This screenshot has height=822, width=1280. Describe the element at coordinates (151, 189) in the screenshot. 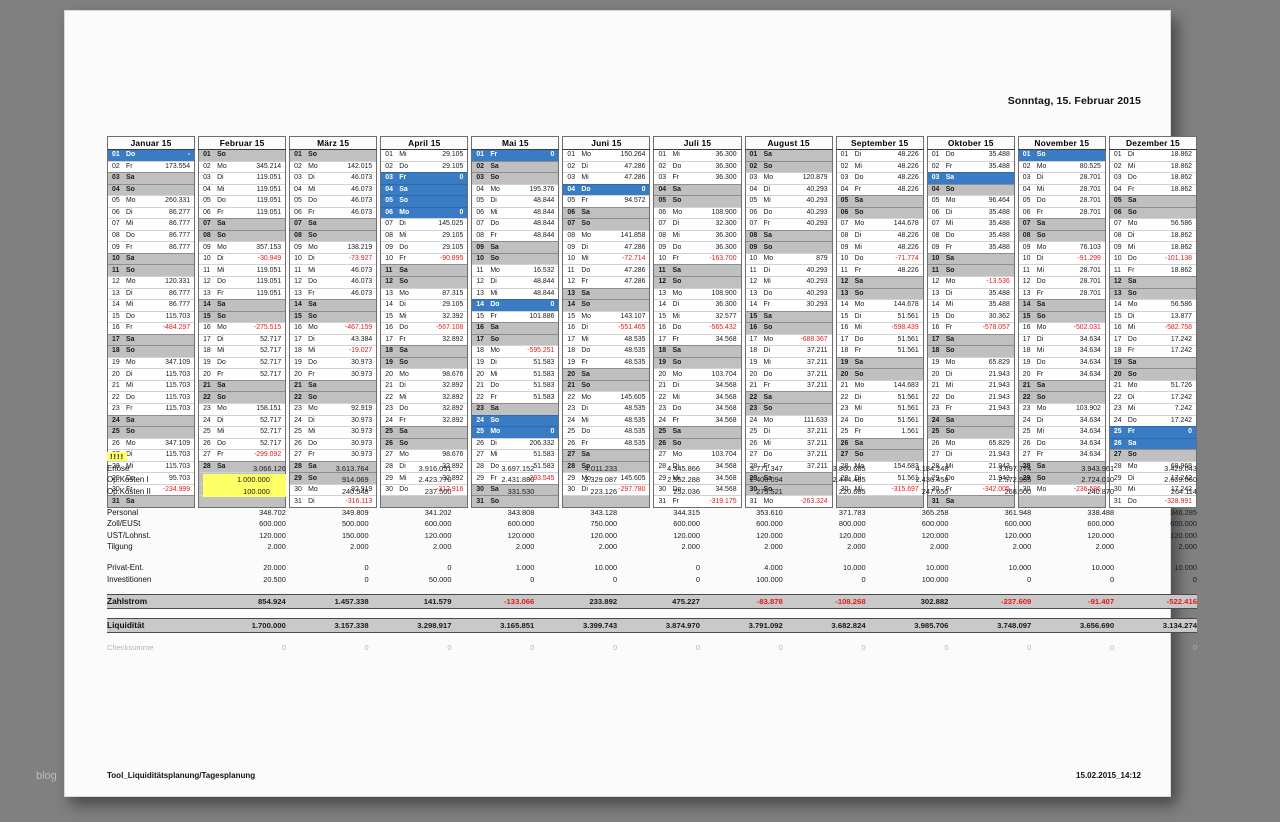

I see `day-cell: 04 So` at that location.